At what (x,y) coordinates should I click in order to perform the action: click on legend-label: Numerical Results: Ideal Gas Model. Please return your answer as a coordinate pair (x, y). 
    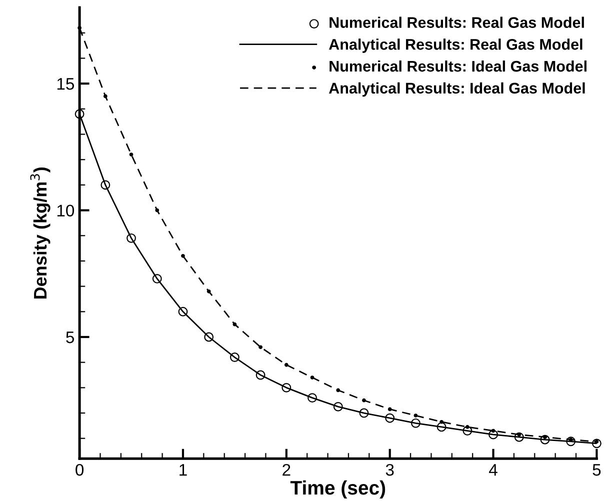
    Looking at the image, I should click on (458, 66).